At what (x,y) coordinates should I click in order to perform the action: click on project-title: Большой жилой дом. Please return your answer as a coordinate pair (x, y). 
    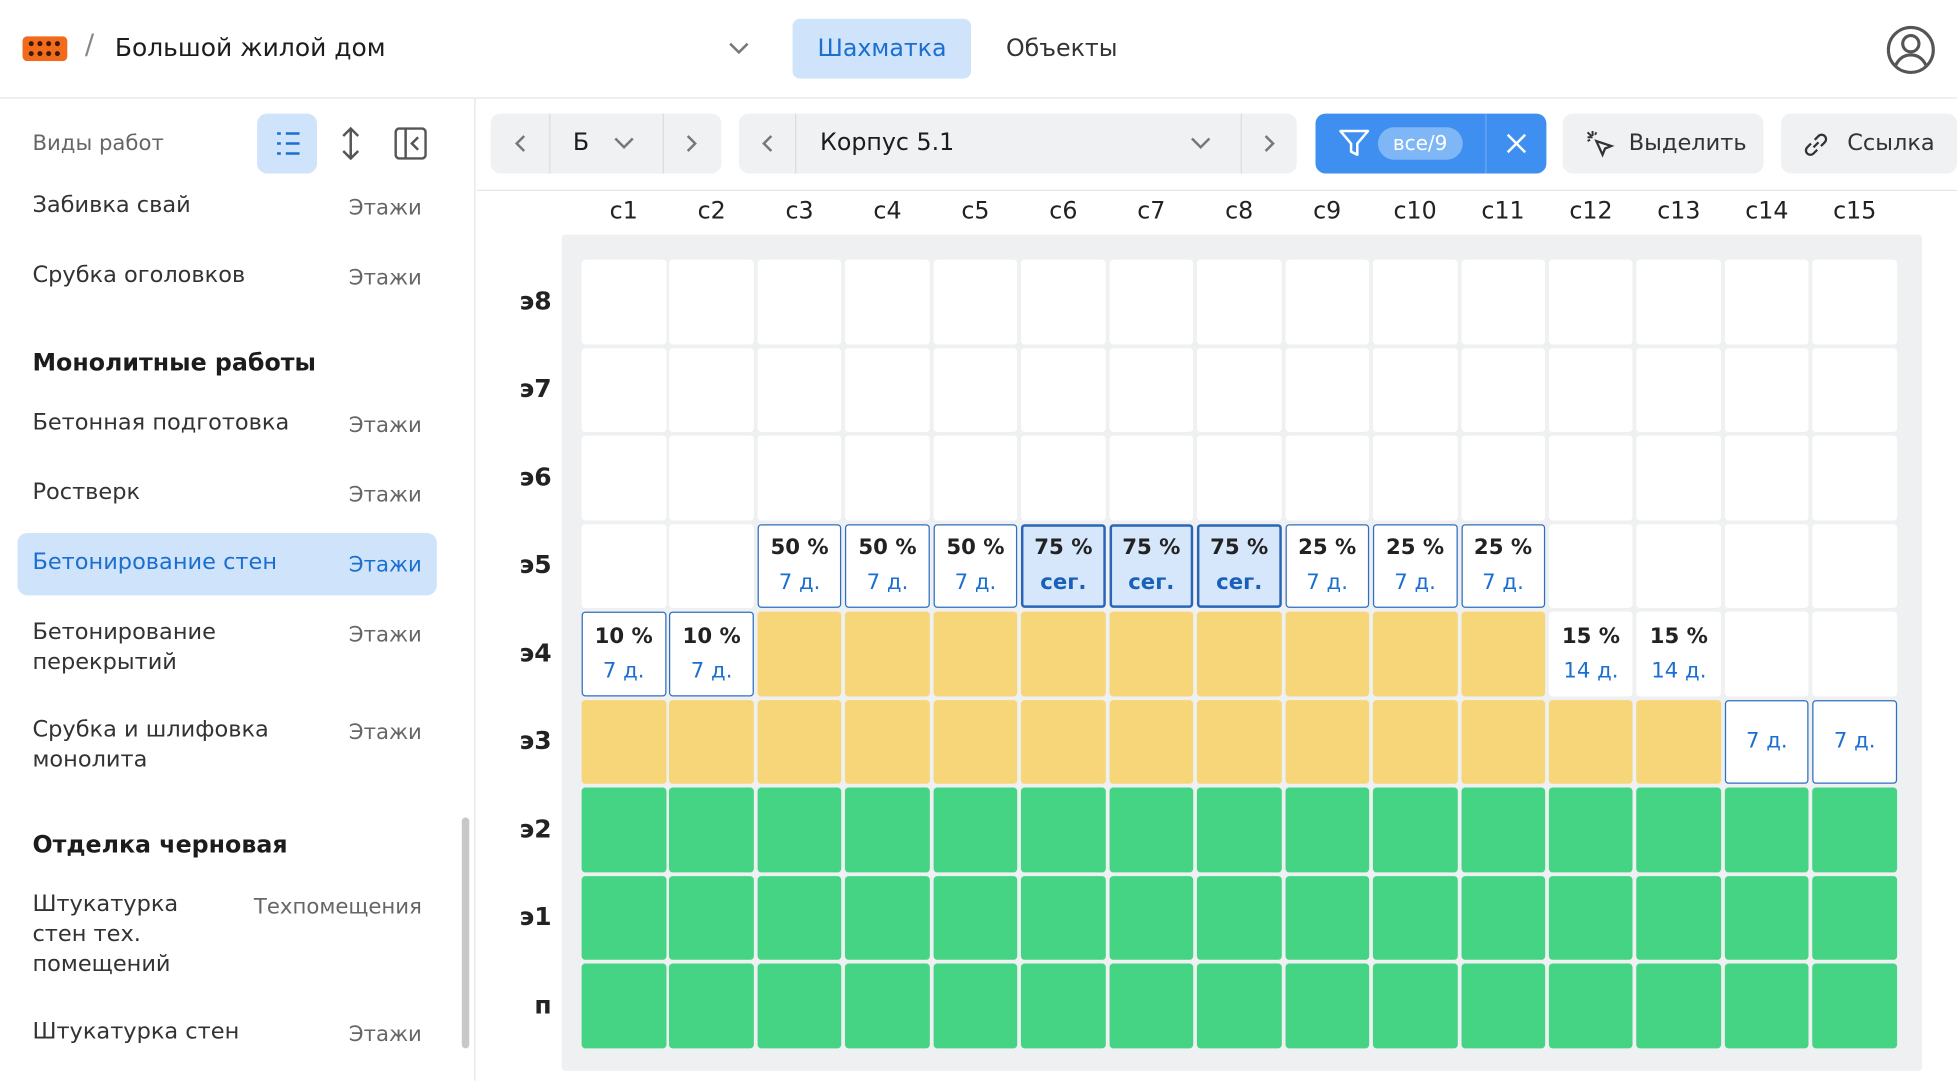
    Looking at the image, I should click on (250, 47).